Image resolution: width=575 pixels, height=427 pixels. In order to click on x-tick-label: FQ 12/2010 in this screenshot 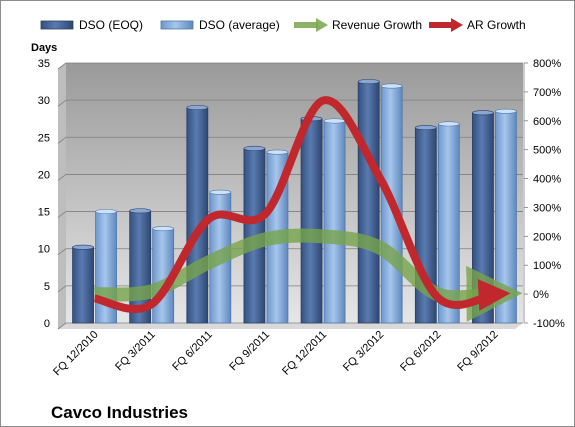, I will do `click(76, 354)`.